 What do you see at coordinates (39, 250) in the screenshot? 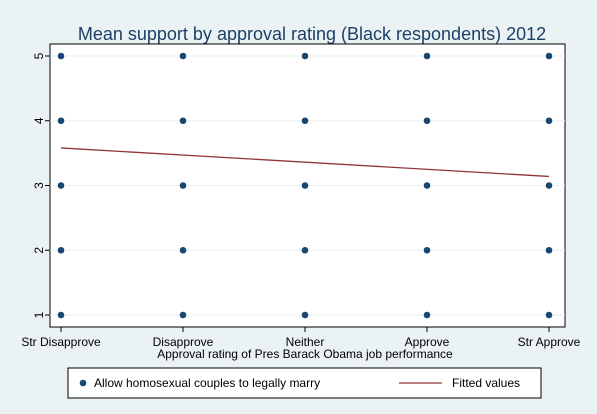
I see `y-tick-label: 2` at bounding box center [39, 250].